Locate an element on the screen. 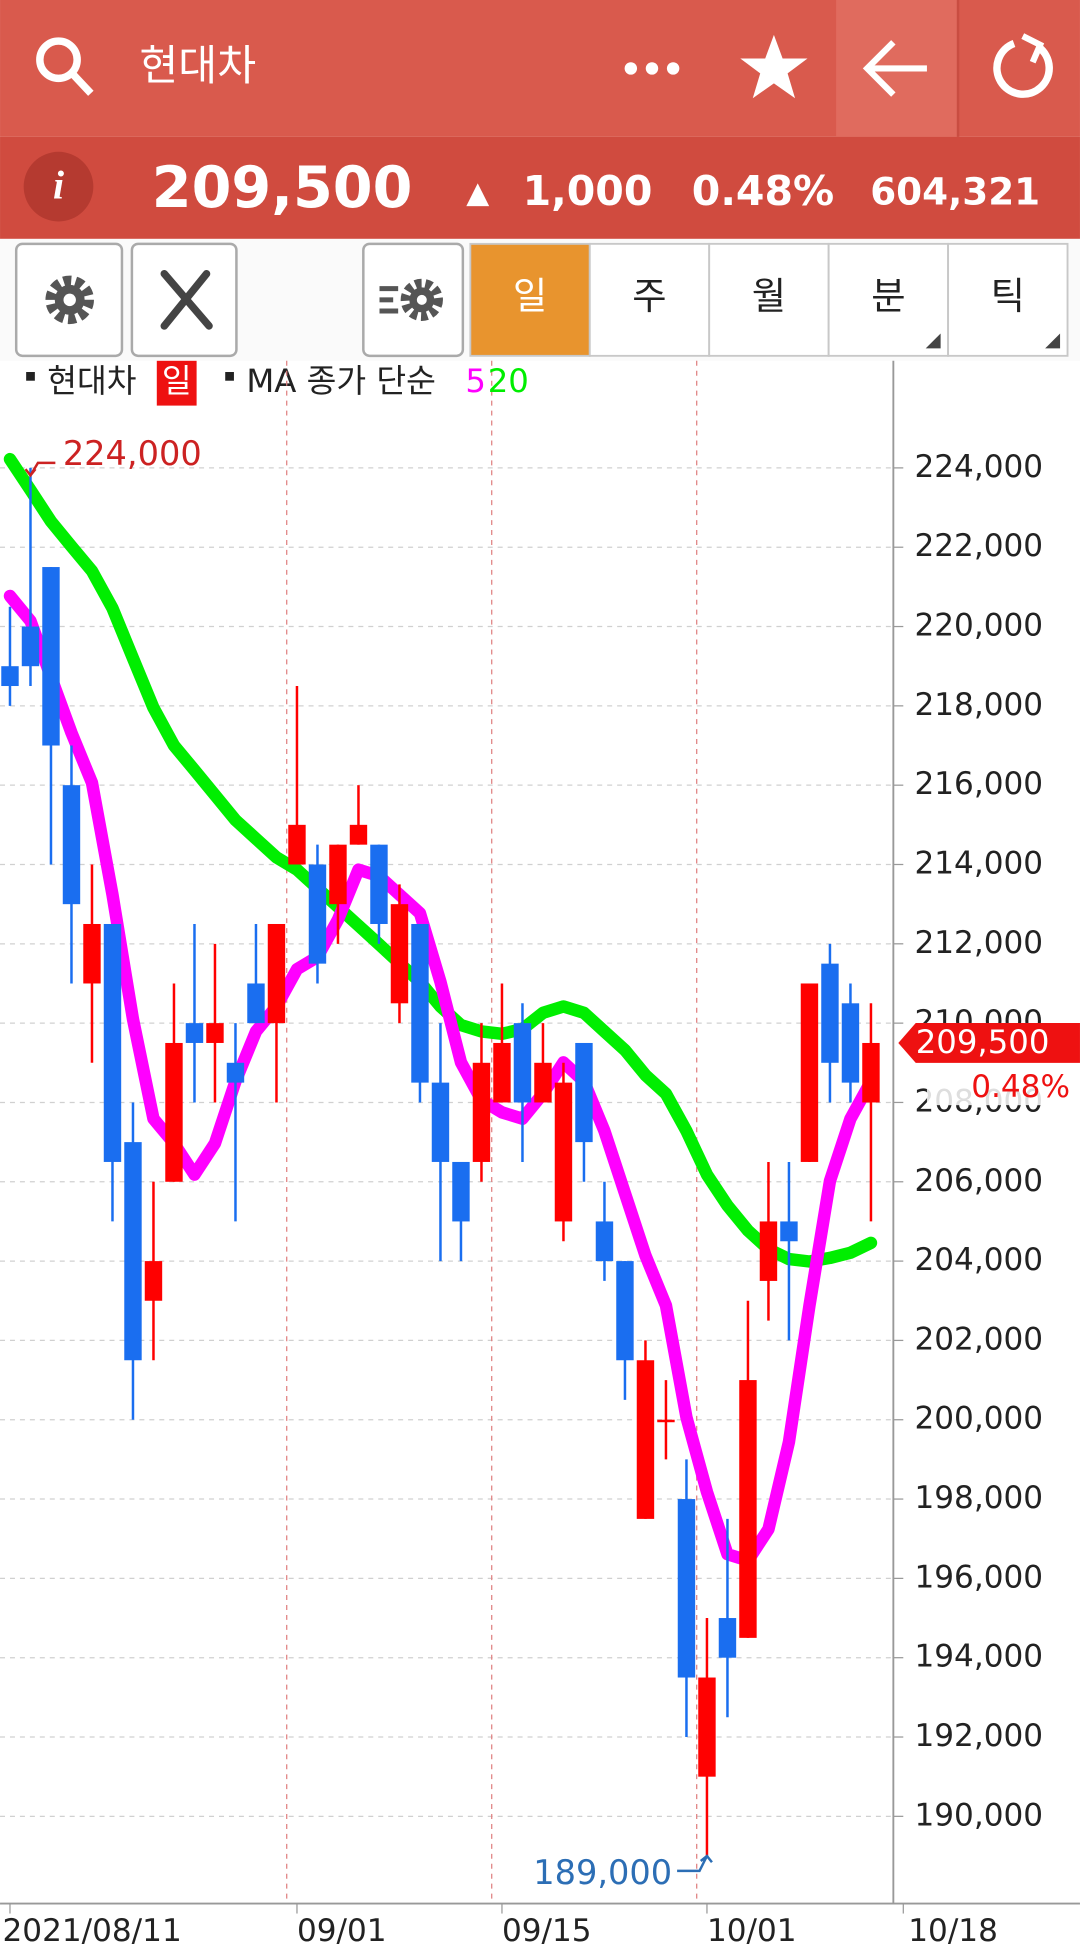  period-tab-label: 월 is located at coordinates (769, 296).